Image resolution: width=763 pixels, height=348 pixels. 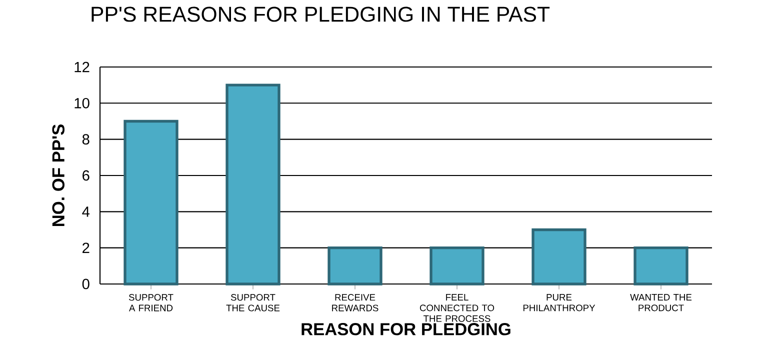 What do you see at coordinates (151, 303) in the screenshot?
I see `x-tick-label: SUPPORT A FRIEND` at bounding box center [151, 303].